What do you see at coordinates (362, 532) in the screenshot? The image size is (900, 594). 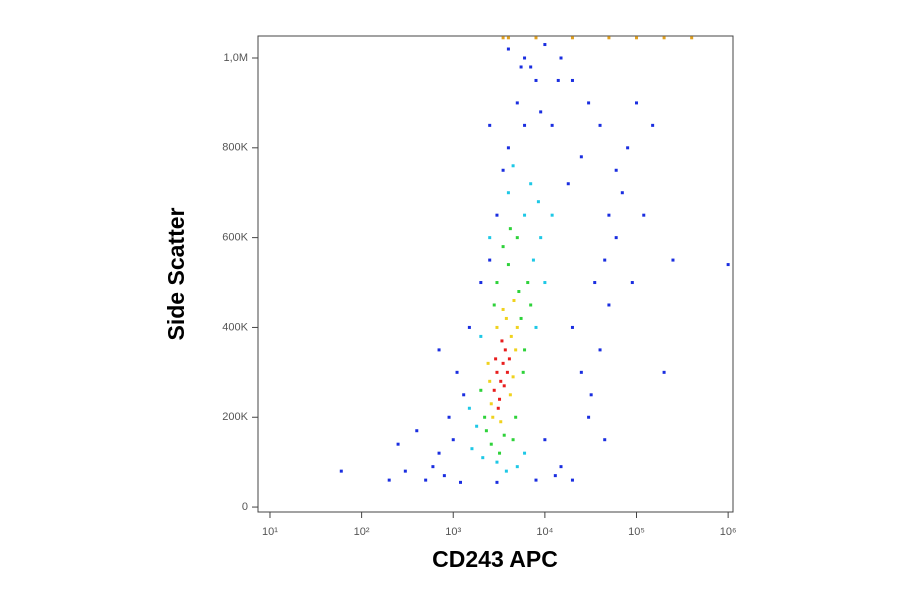 I see `x-tick-label: 10²` at bounding box center [362, 532].